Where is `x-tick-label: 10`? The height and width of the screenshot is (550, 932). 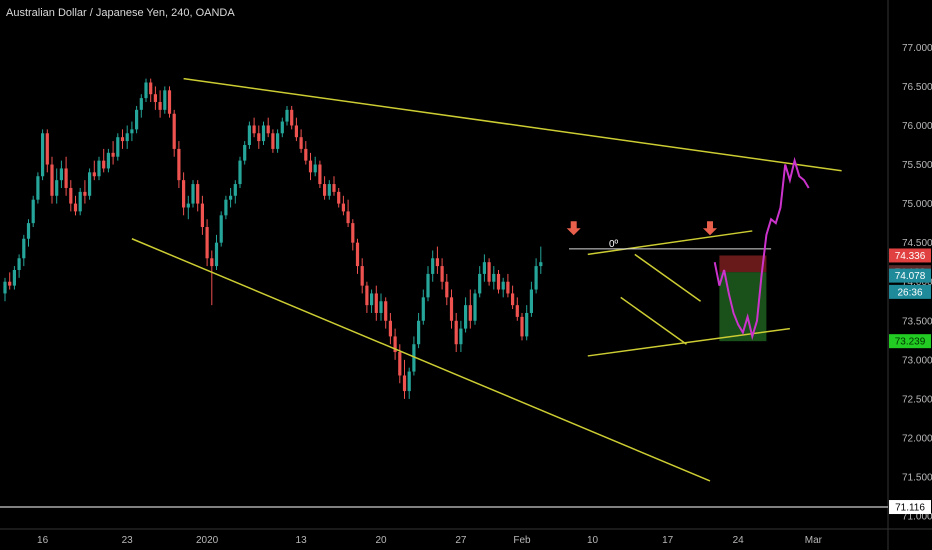 x-tick-label: 10 is located at coordinates (593, 540).